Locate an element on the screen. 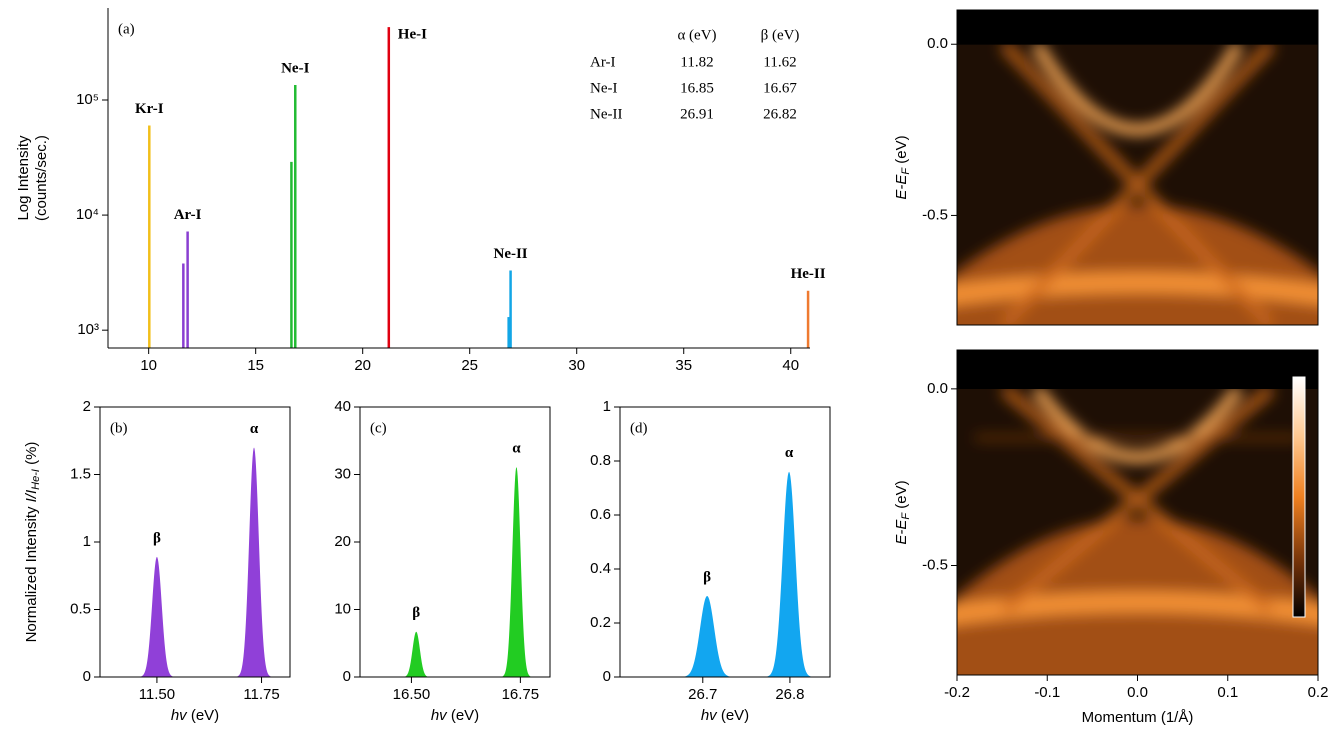  line-label: Ar-I is located at coordinates (188, 215).